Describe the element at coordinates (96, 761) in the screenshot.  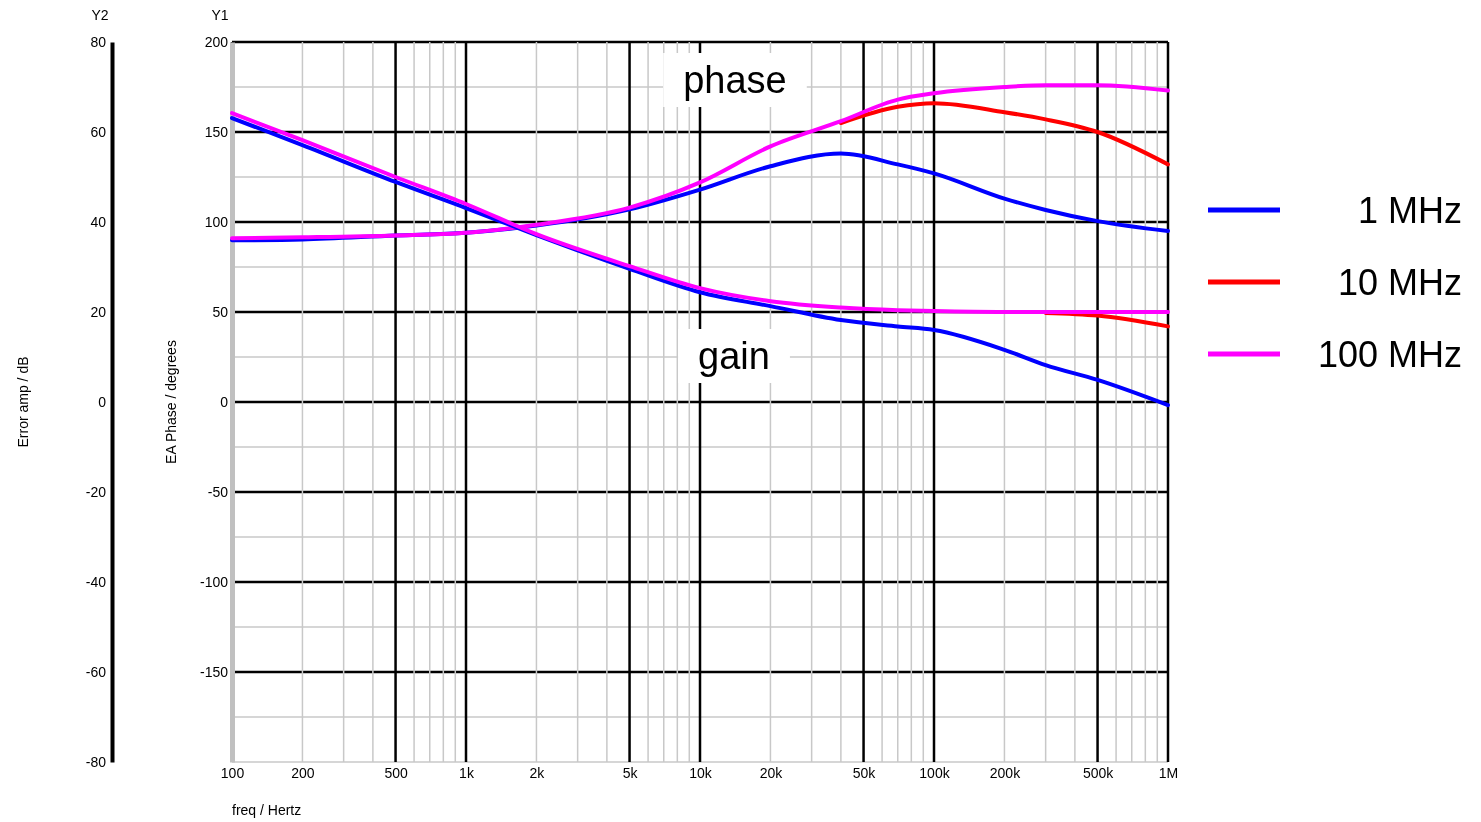
I see `y2-tick-label: -80` at that location.